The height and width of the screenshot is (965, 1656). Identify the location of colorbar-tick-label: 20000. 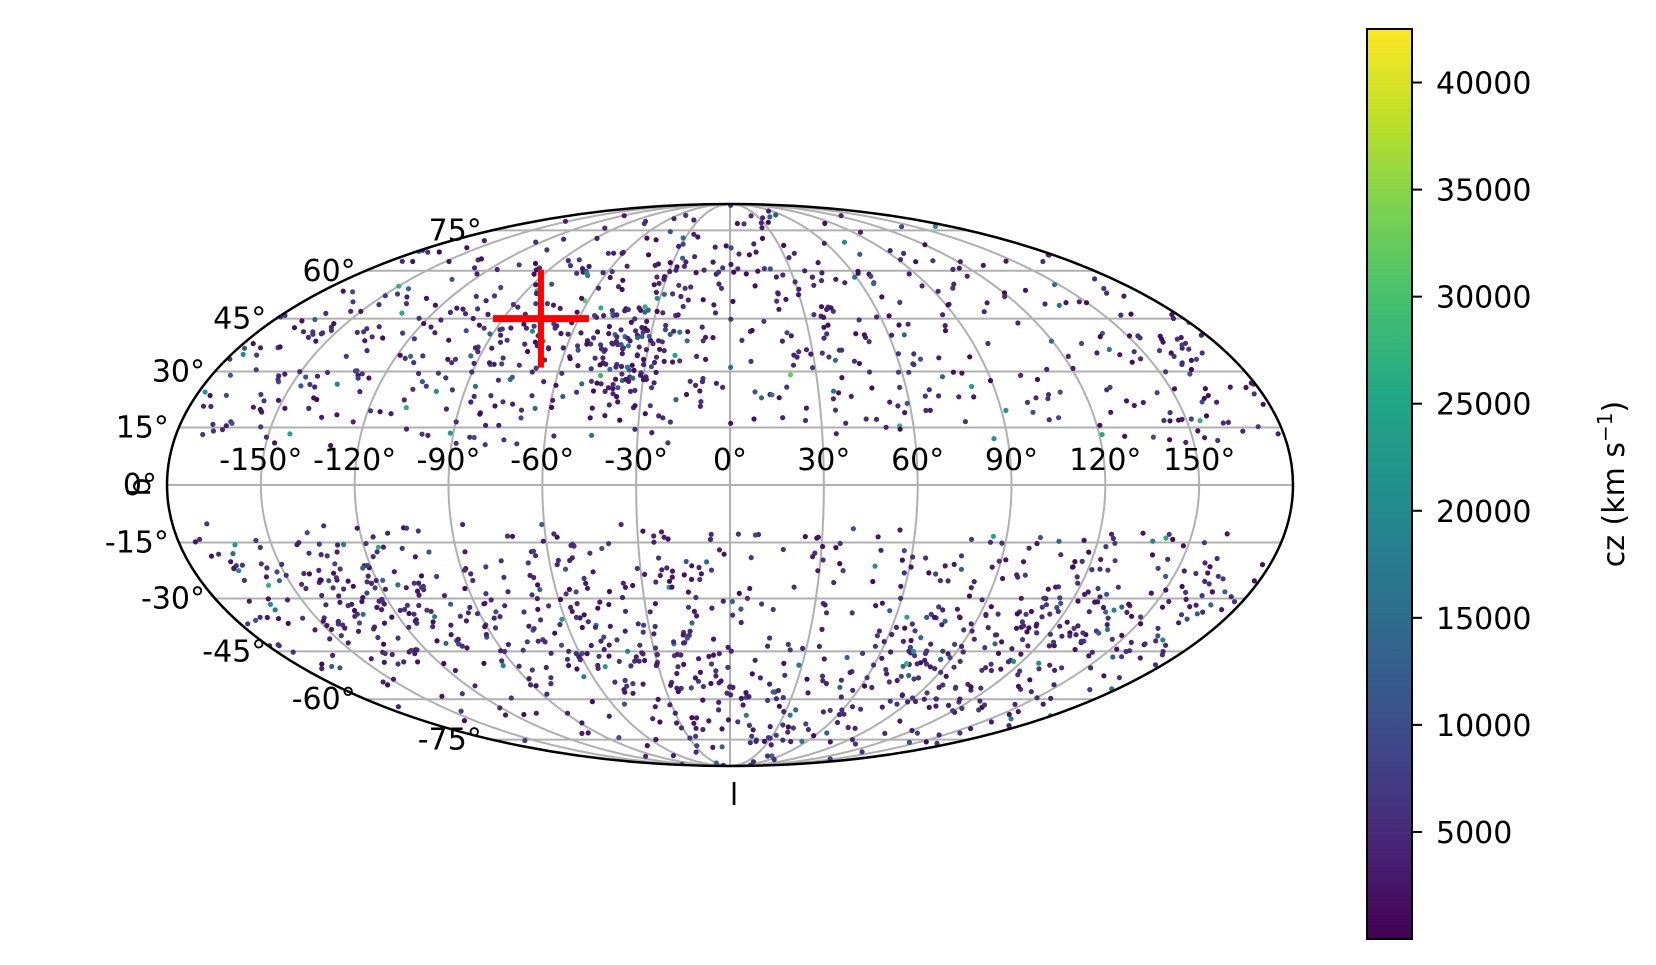
(1483, 512).